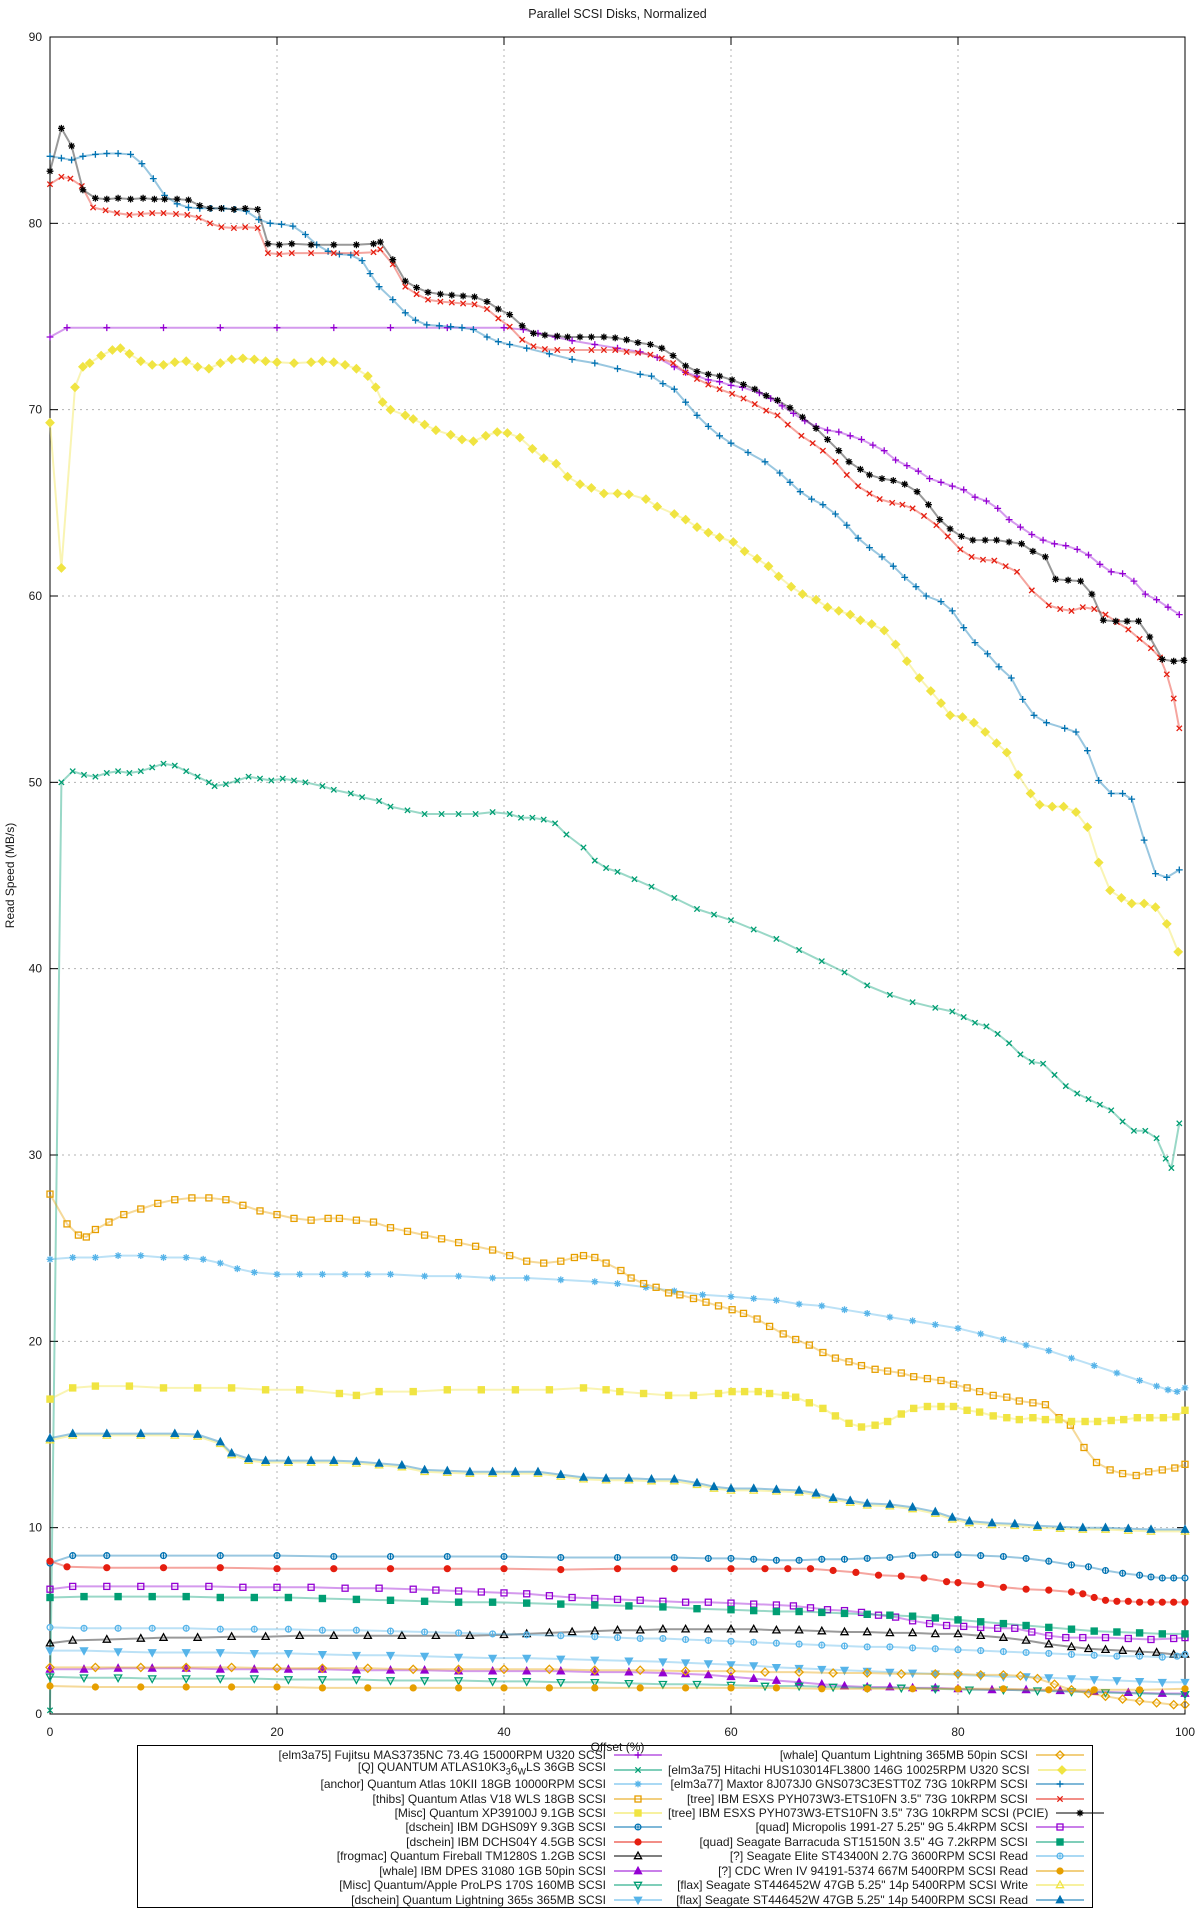 This screenshot has width=1200, height=1920. I want to click on series-line-quad-micropolis, so click(617, 1613).